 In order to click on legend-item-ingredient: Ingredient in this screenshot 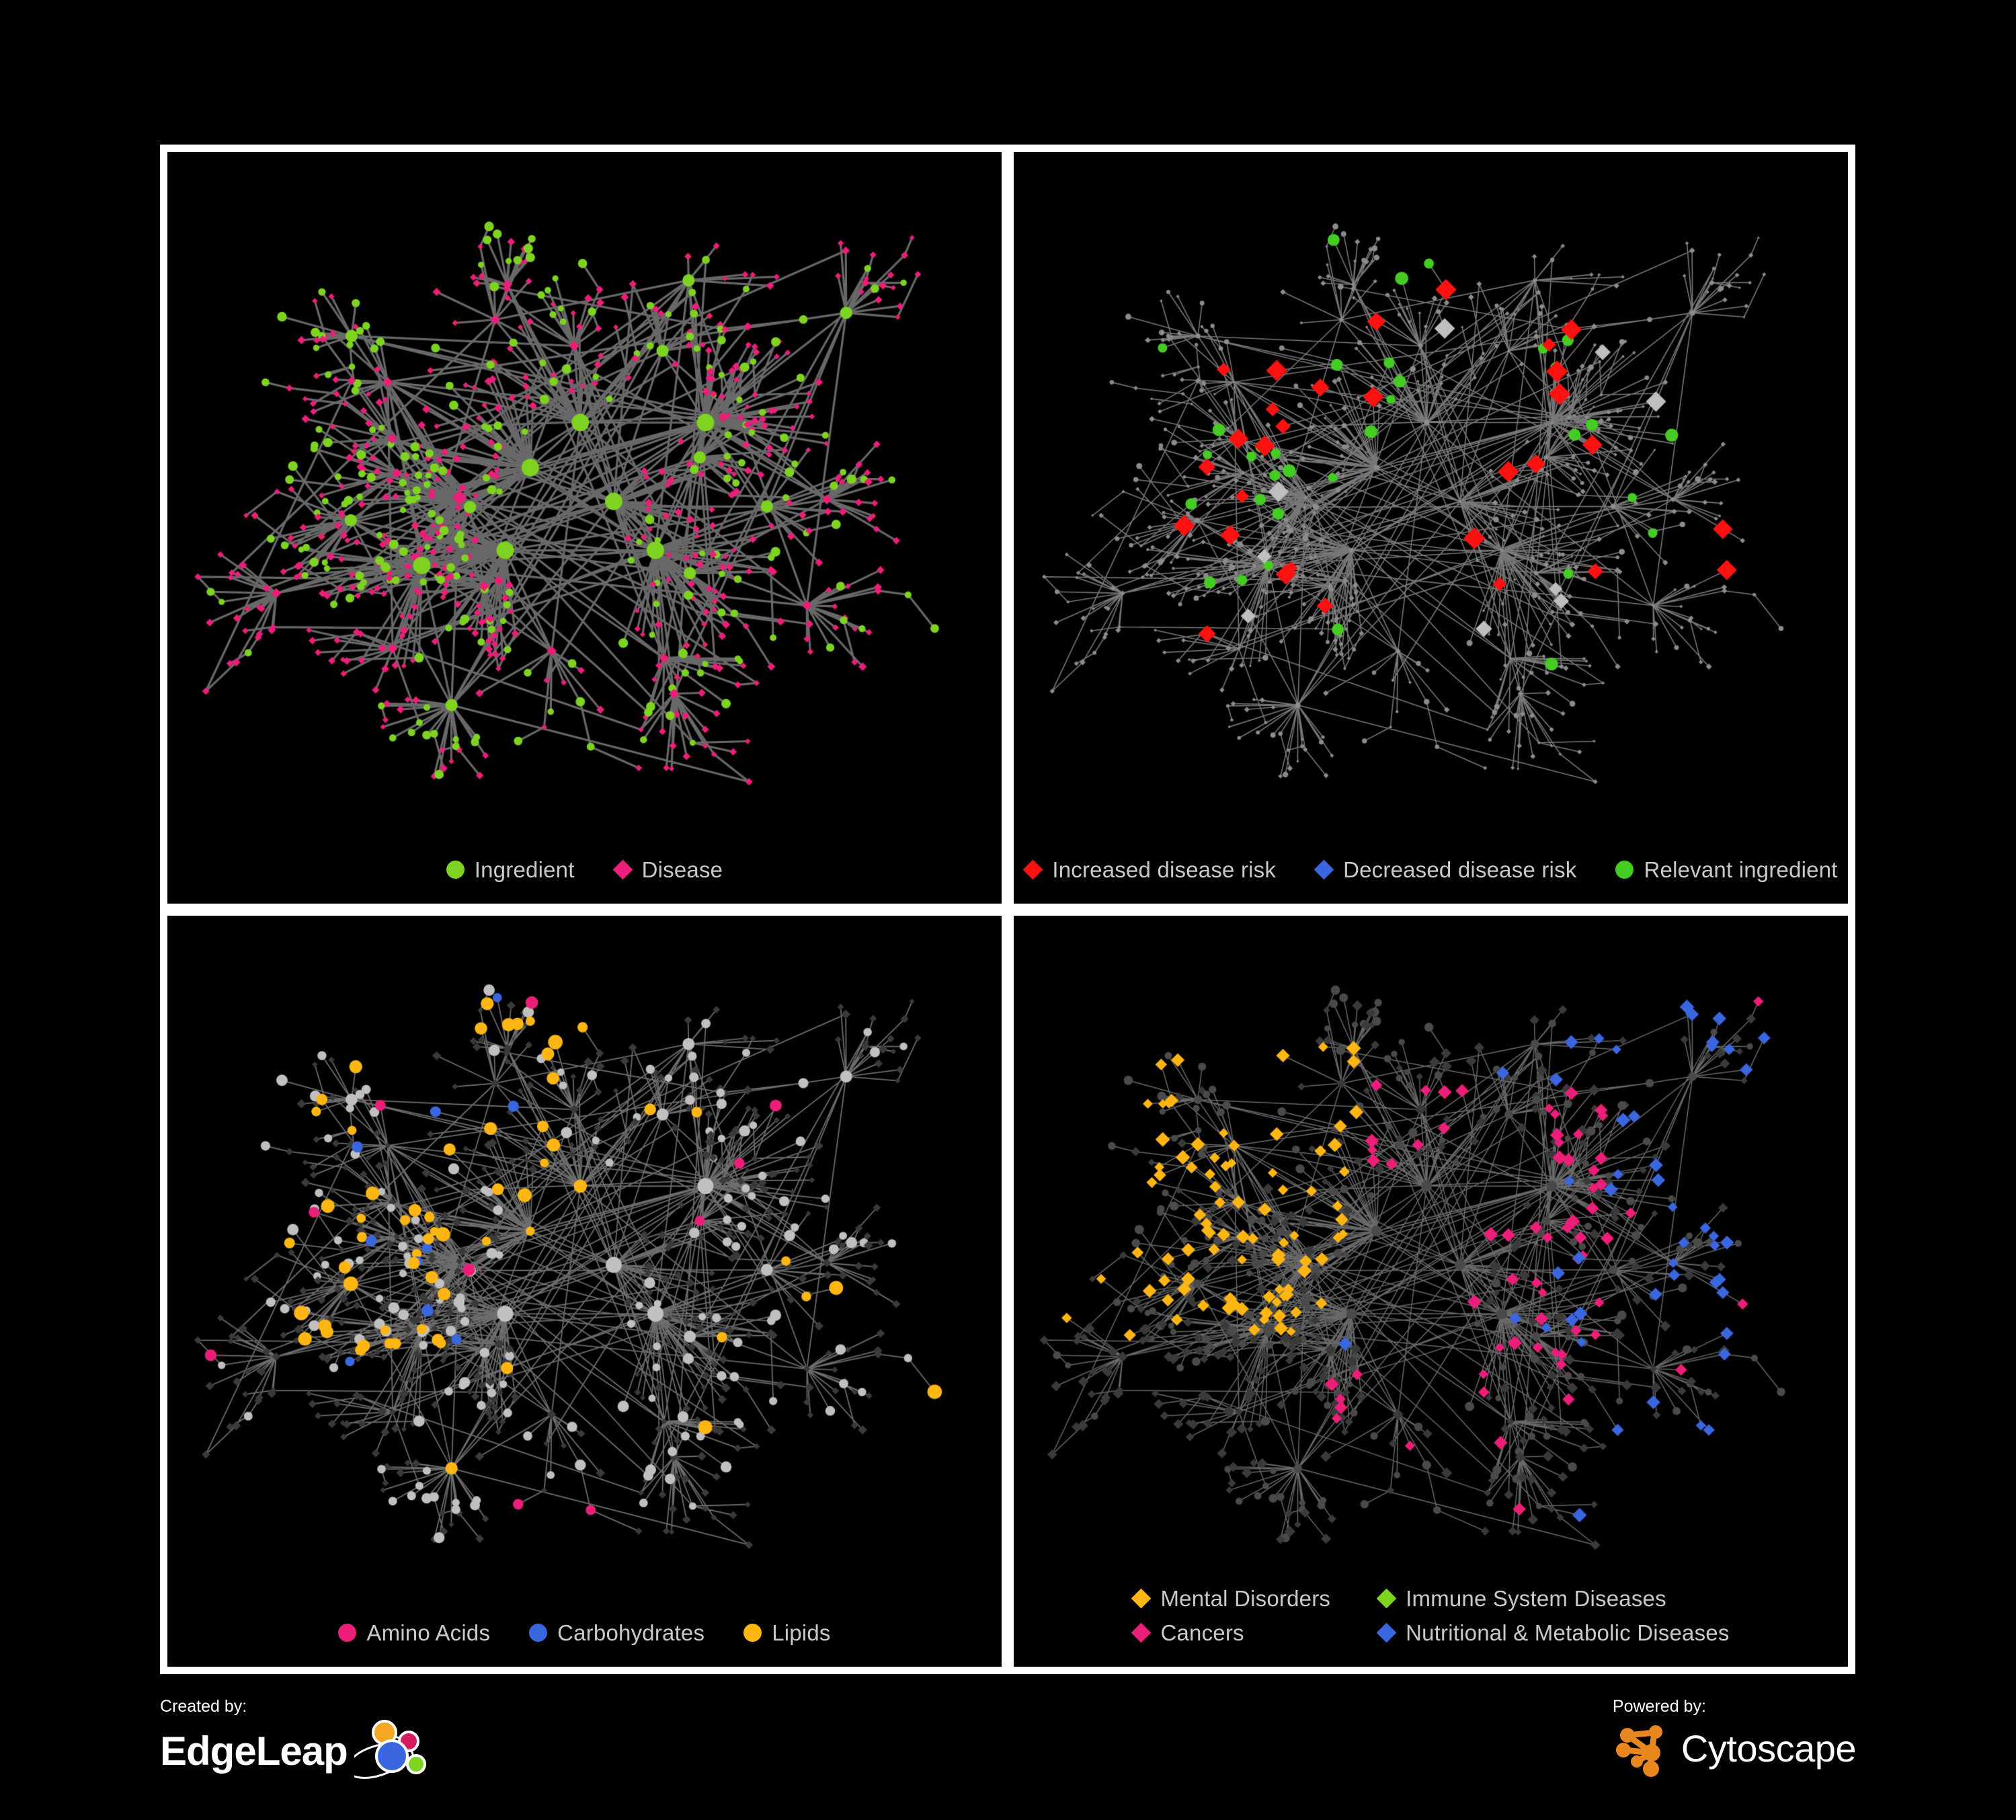, I will do `click(510, 870)`.